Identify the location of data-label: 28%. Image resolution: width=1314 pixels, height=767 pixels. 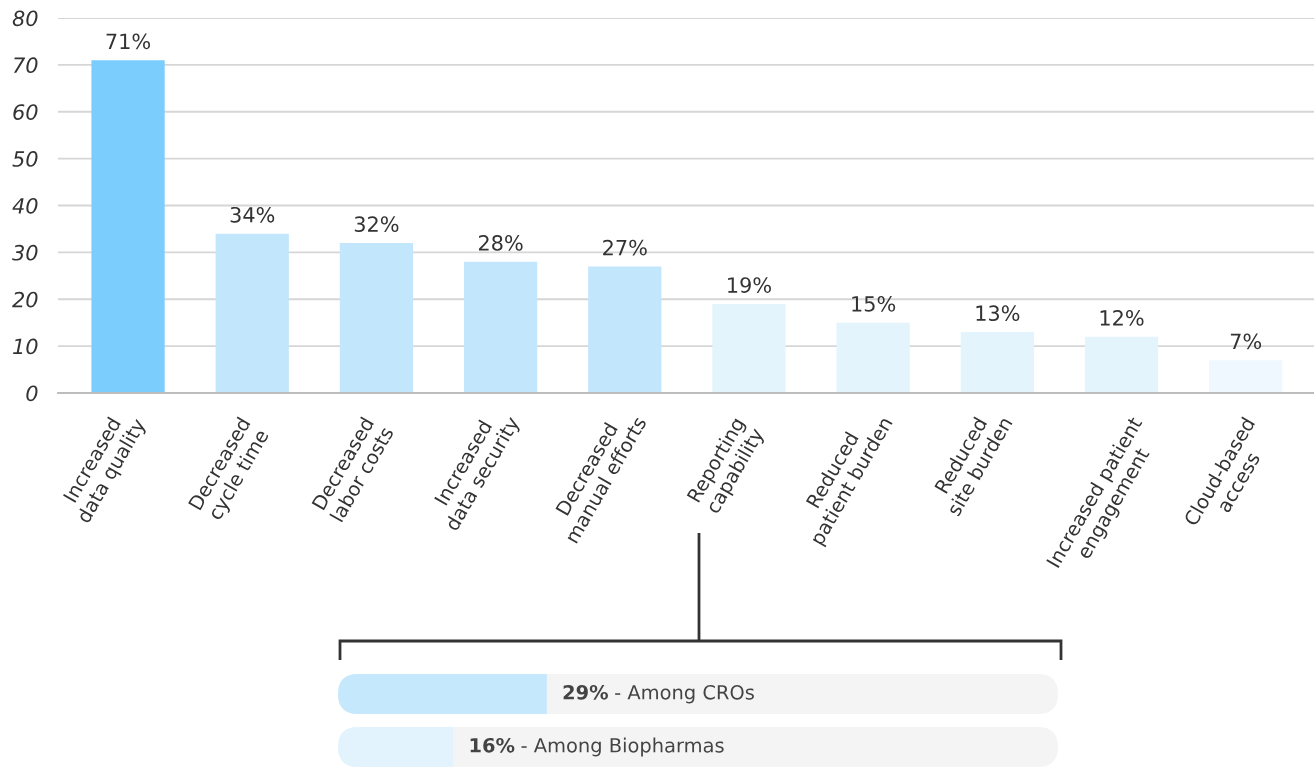
(500, 243).